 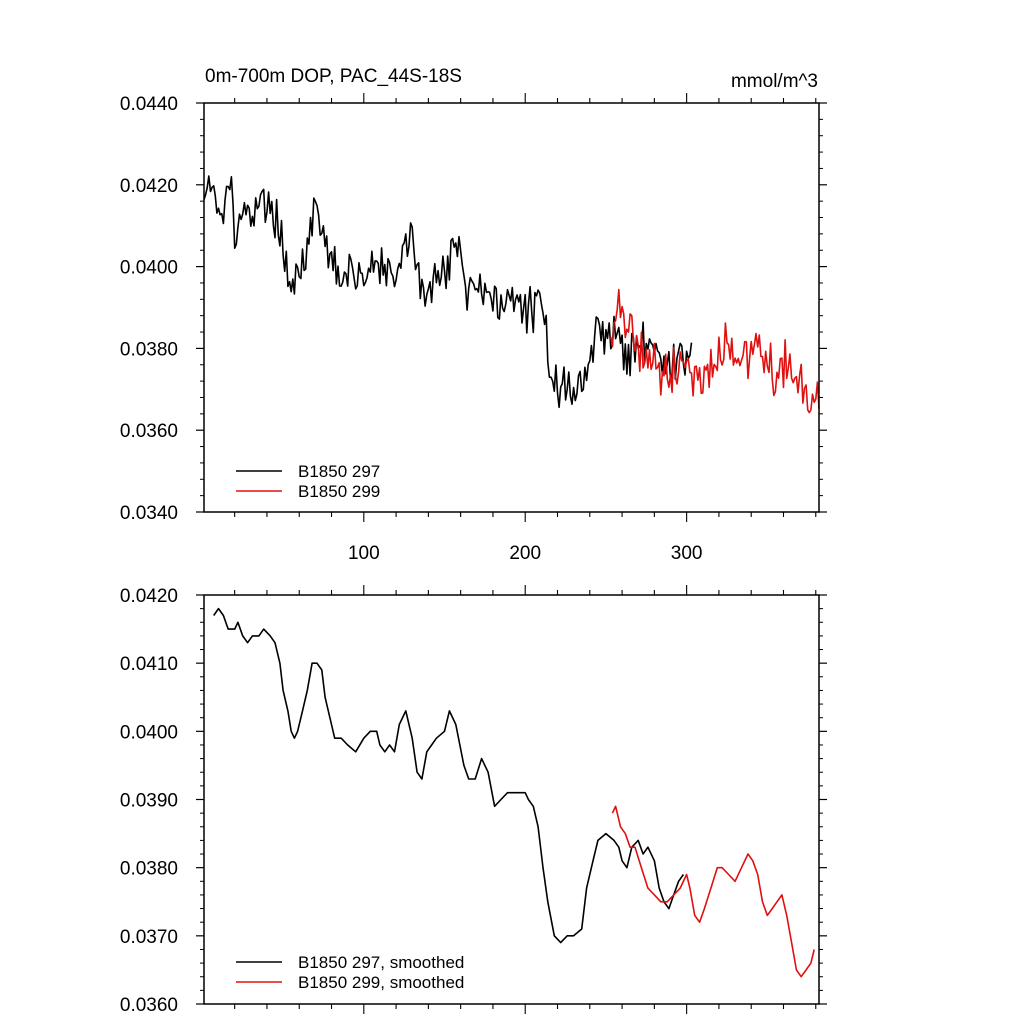 I want to click on bottom-ytick-label: 0.0420, so click(x=149, y=596).